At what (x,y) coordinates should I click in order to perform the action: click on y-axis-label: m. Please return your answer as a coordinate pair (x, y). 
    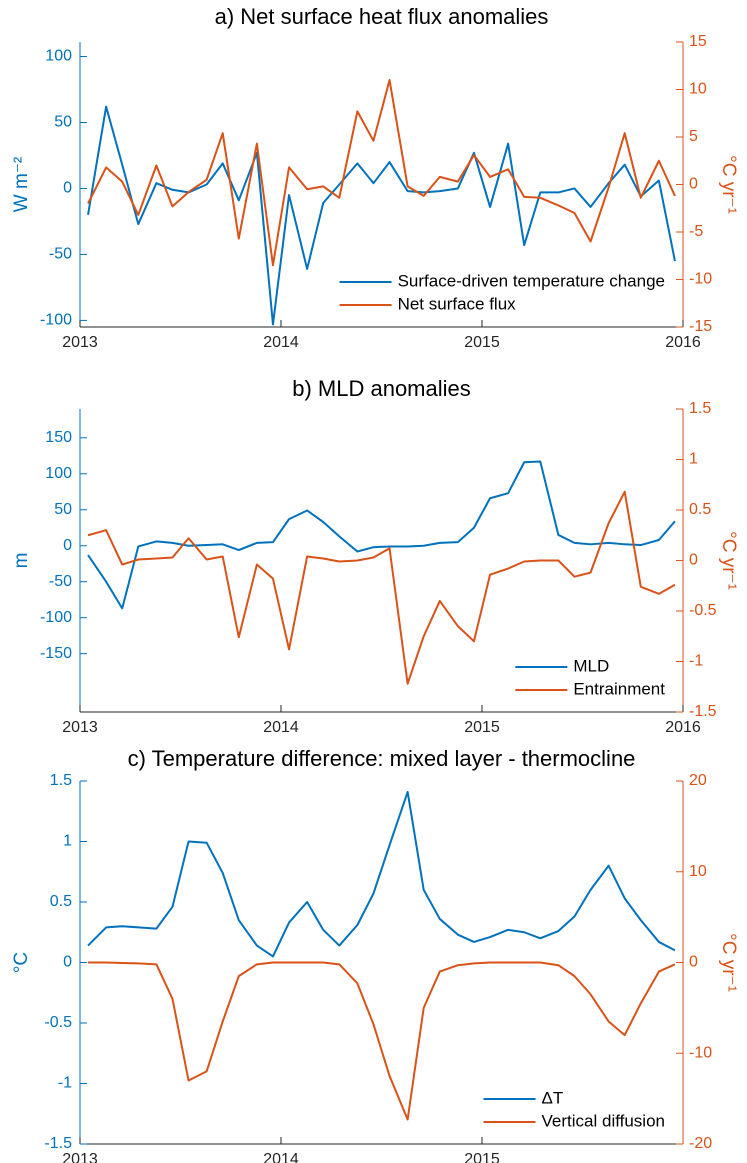
    Looking at the image, I should click on (21, 561).